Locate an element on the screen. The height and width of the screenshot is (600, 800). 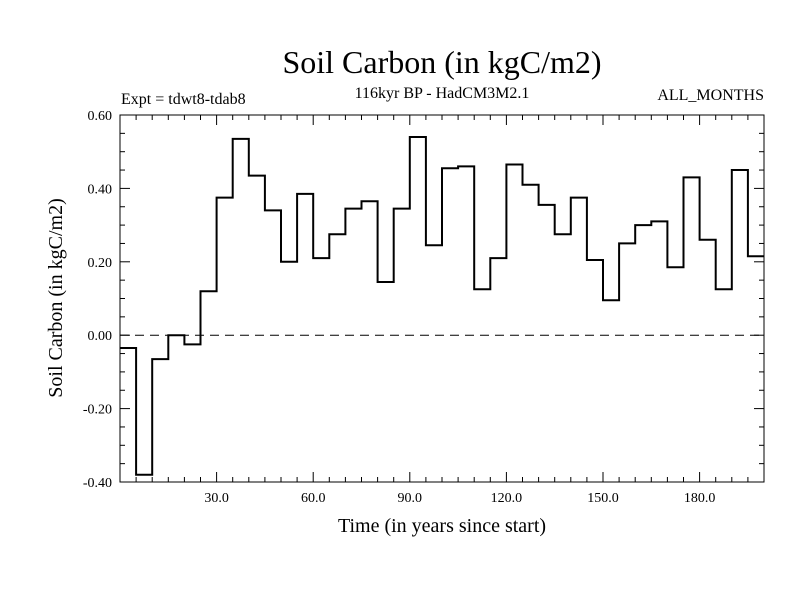
x-tick-label: 30.0 is located at coordinates (216, 498).